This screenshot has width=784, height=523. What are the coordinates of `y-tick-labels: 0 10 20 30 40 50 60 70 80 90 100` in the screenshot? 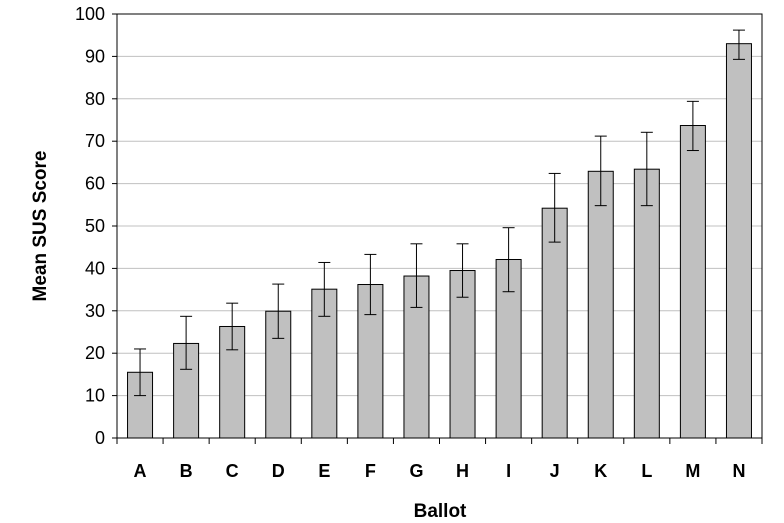 It's located at (90, 226).